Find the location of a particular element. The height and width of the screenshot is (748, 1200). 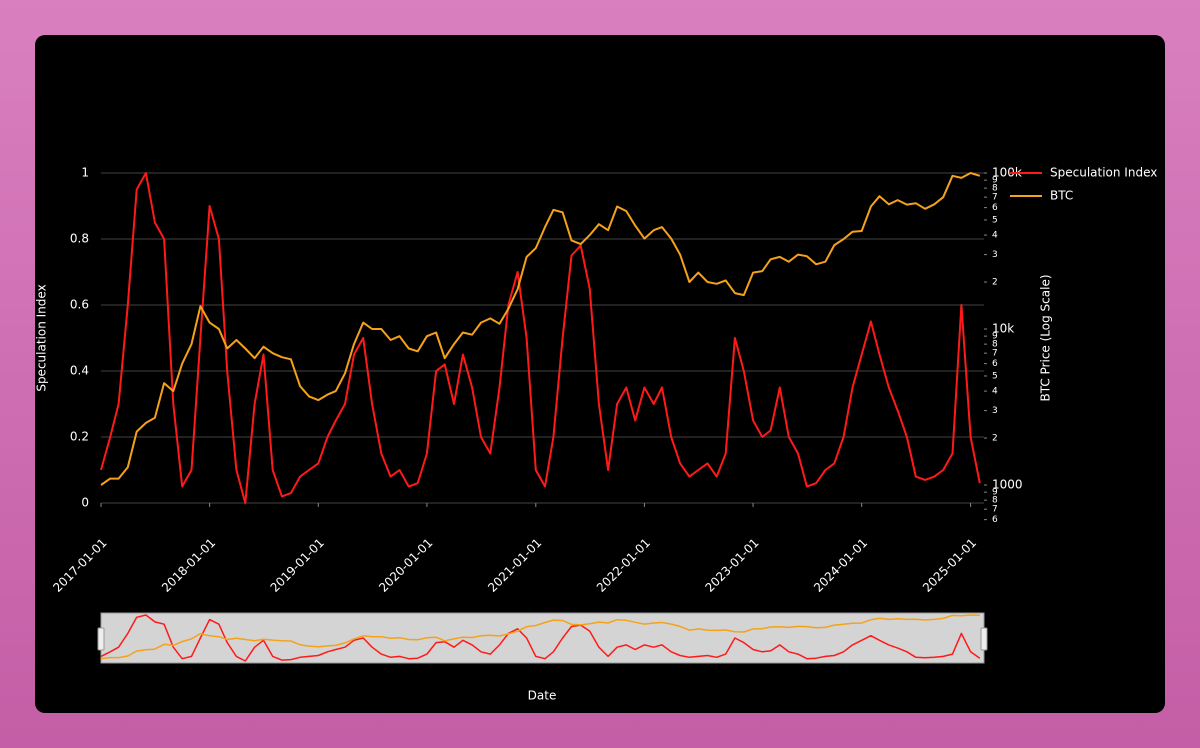

x-tick-label: 2018-01-01 is located at coordinates (188, 565).